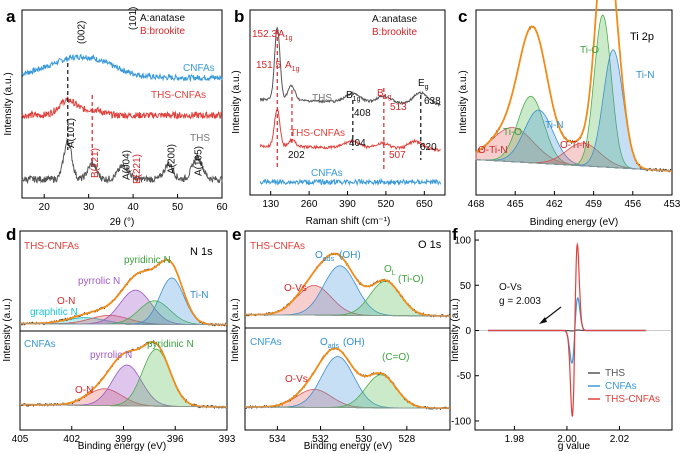  Describe the element at coordinates (461, 421) in the screenshot. I see `panel-f-y-tick-label: -100` at that location.